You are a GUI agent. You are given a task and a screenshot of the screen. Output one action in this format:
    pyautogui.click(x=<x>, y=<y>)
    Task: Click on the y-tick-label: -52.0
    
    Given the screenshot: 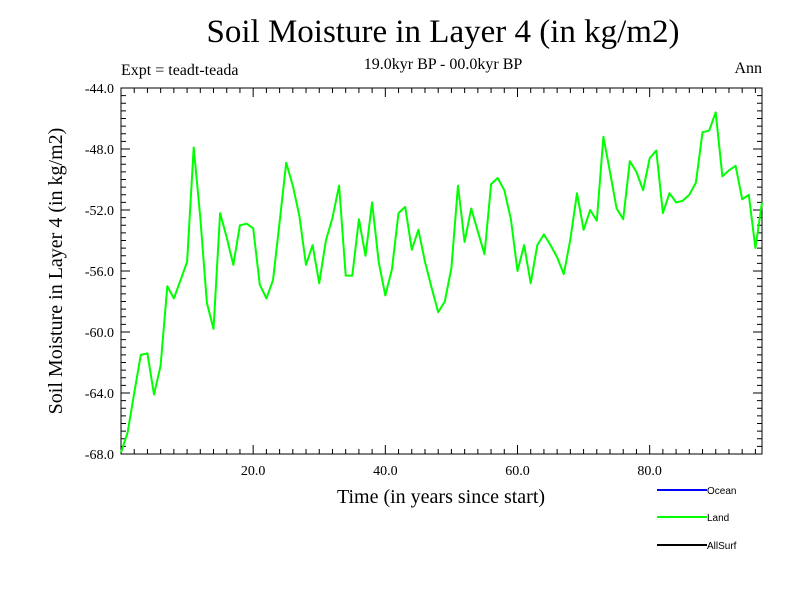 What is the action you would take?
    pyautogui.click(x=99, y=211)
    